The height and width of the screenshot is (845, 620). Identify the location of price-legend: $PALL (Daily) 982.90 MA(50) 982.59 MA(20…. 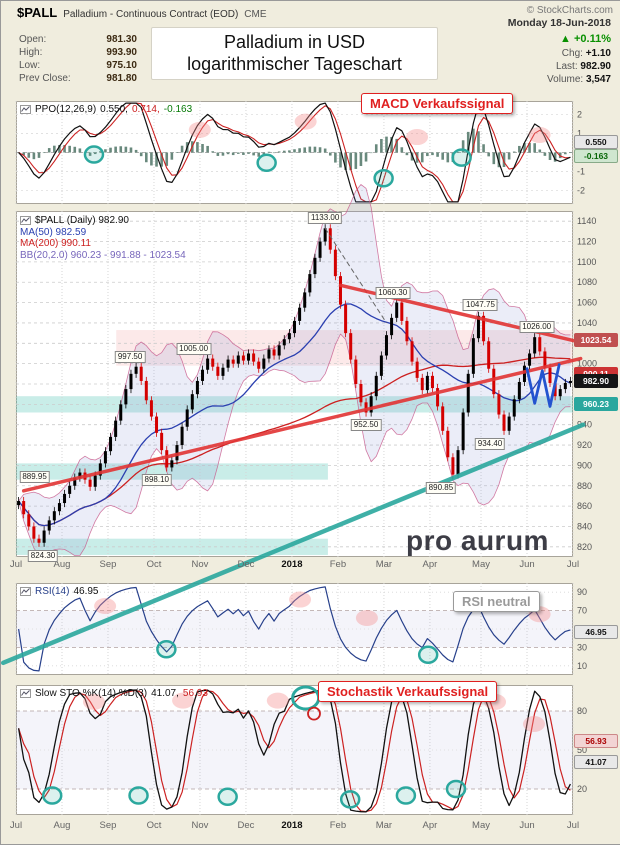
(103, 238).